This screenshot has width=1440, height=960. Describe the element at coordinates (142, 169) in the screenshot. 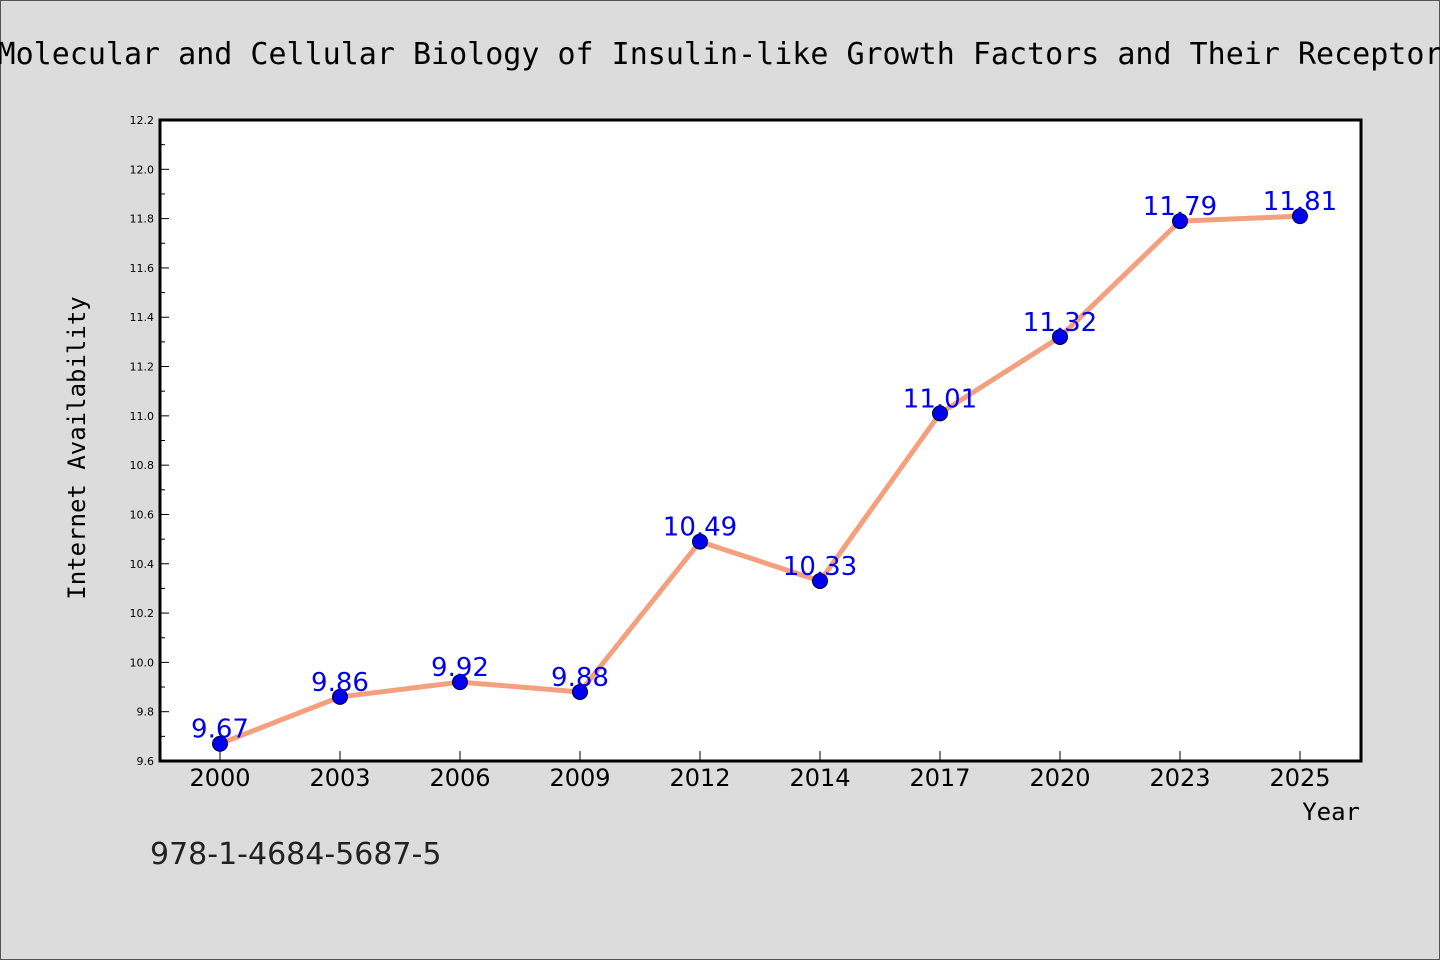

I see `y-tick-label: 12.0` at that location.